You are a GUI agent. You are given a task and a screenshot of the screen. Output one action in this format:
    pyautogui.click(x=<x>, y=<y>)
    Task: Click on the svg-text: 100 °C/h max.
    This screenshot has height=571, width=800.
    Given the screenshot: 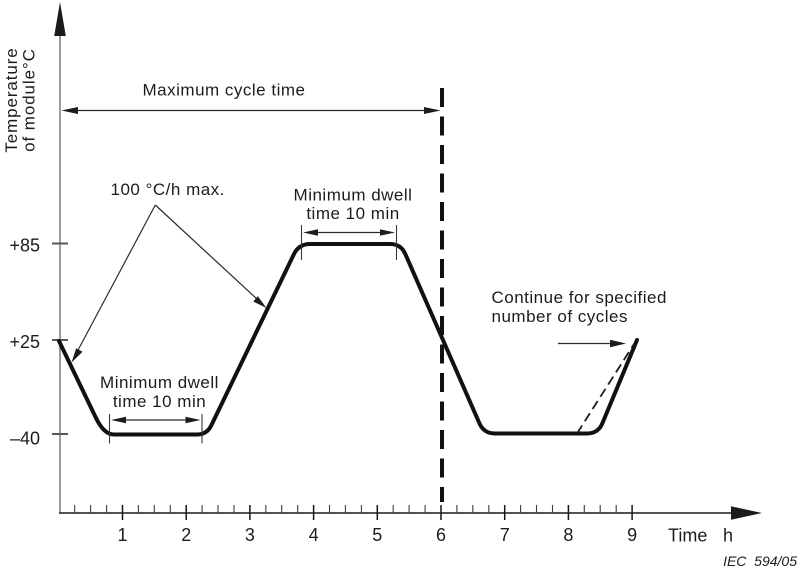 What is the action you would take?
    pyautogui.click(x=168, y=189)
    